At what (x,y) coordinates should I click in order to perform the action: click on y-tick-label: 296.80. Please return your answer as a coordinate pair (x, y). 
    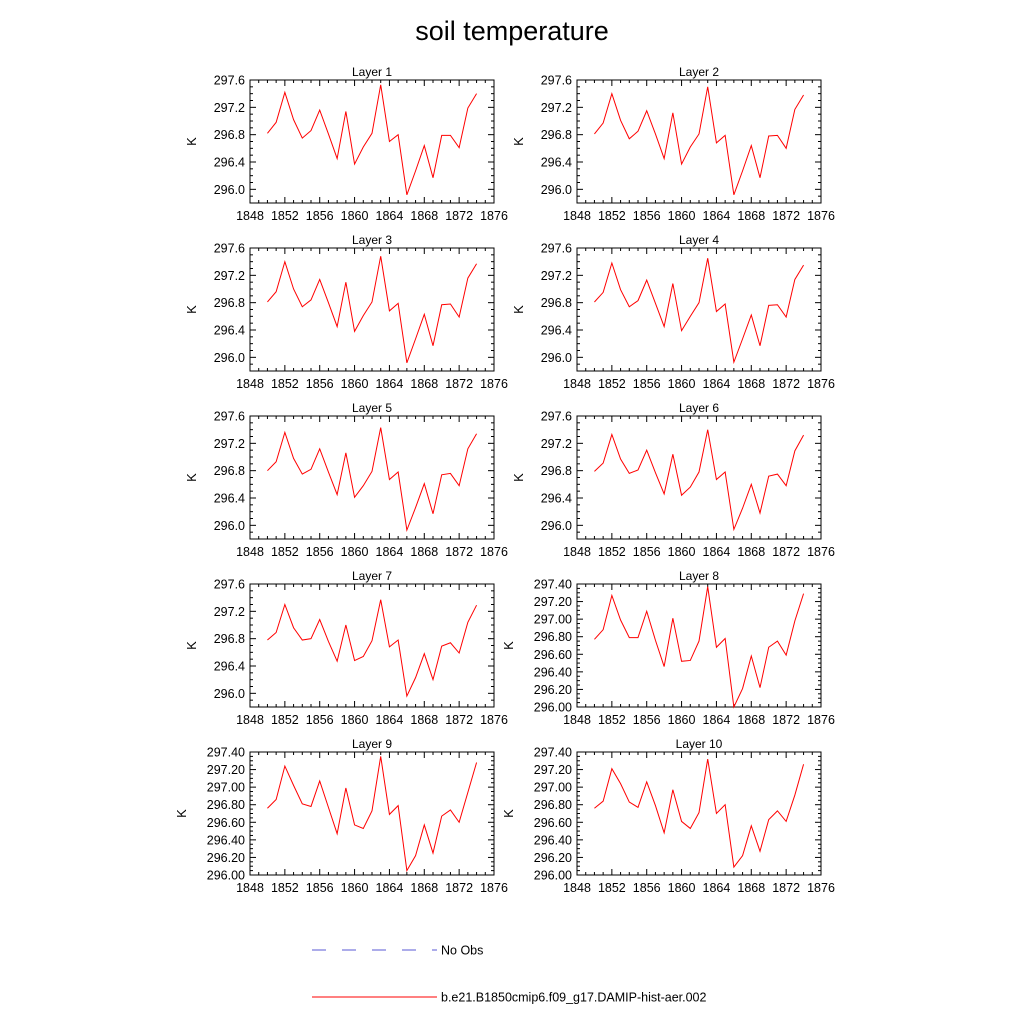
    Looking at the image, I should click on (226, 805).